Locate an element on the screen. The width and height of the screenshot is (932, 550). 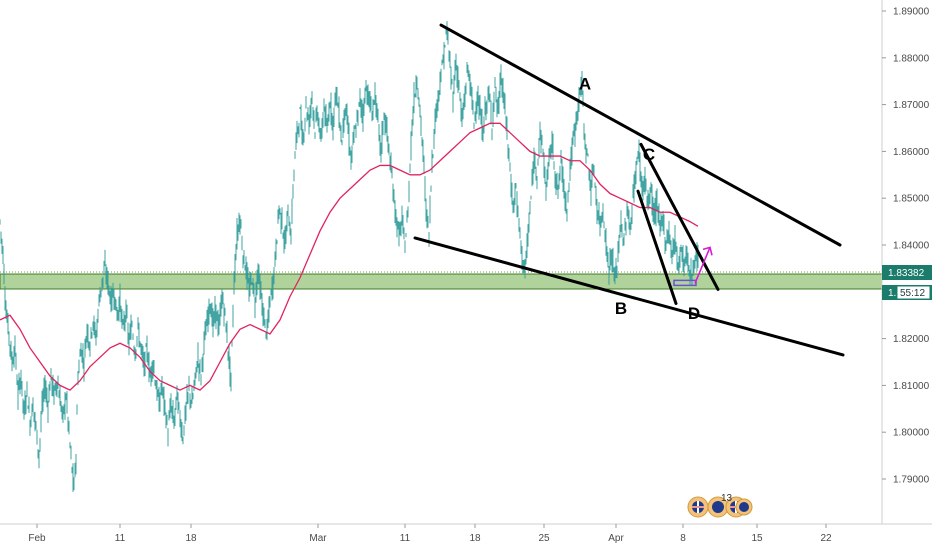
price-tick-label: 1.84000 is located at coordinates (911, 246).